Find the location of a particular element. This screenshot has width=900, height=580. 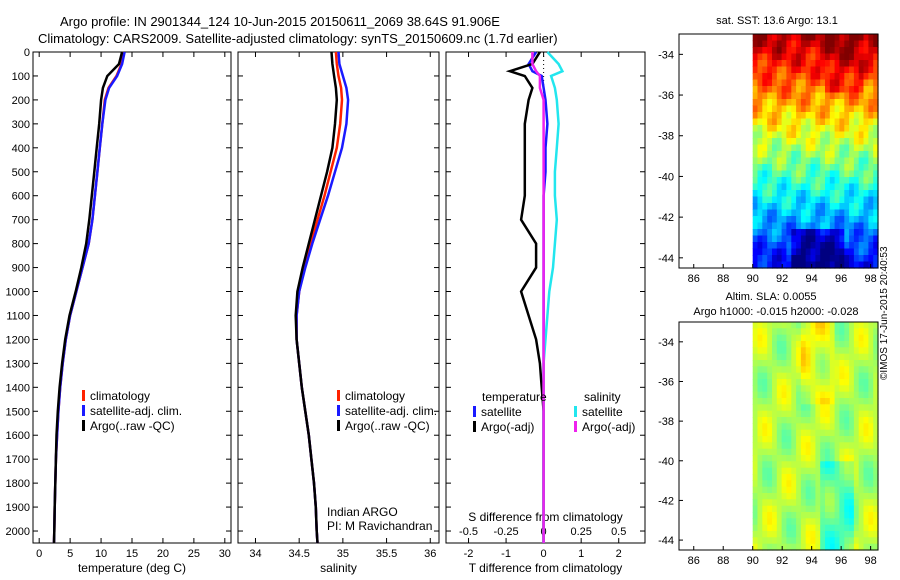

x-tick-label: 34.5 is located at coordinates (298, 554).